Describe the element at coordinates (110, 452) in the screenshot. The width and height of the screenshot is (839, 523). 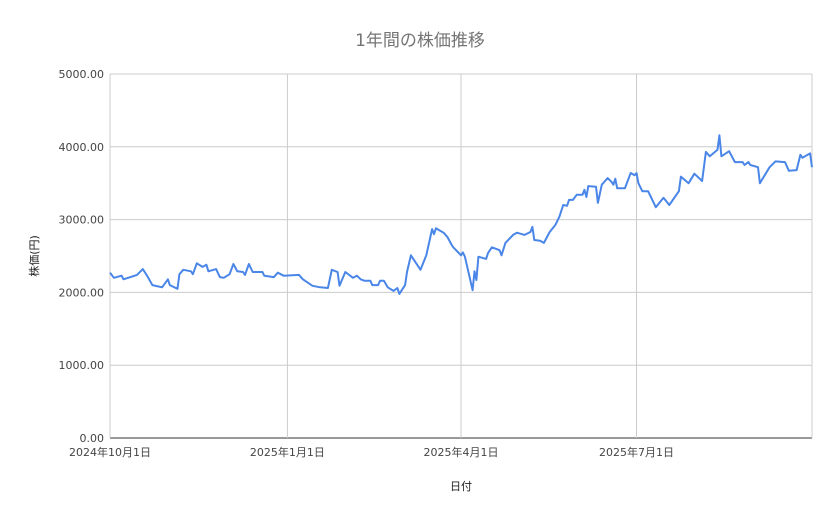
I see `x-tick-label: 2024年10月1日` at that location.